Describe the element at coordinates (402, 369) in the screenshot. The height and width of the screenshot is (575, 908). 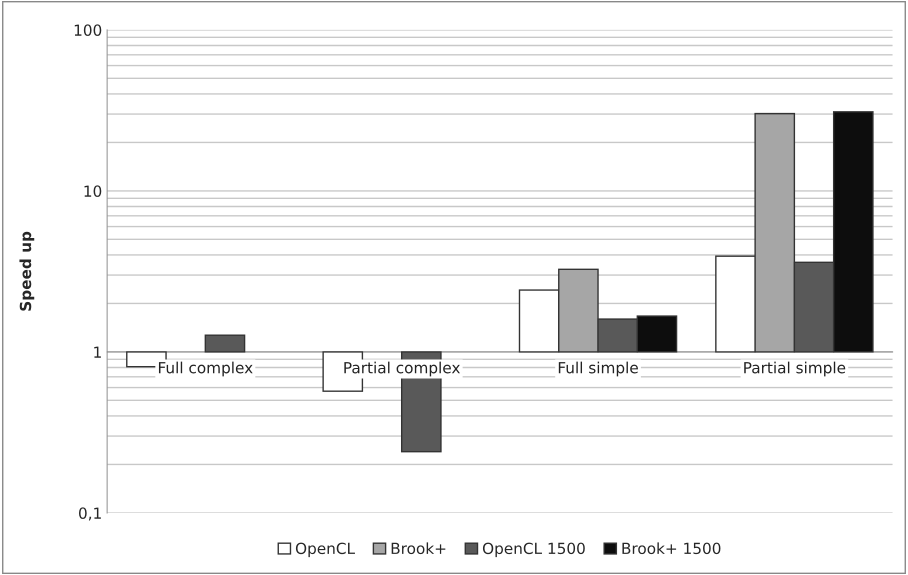
I see `x-tick-label: Partial complex` at that location.